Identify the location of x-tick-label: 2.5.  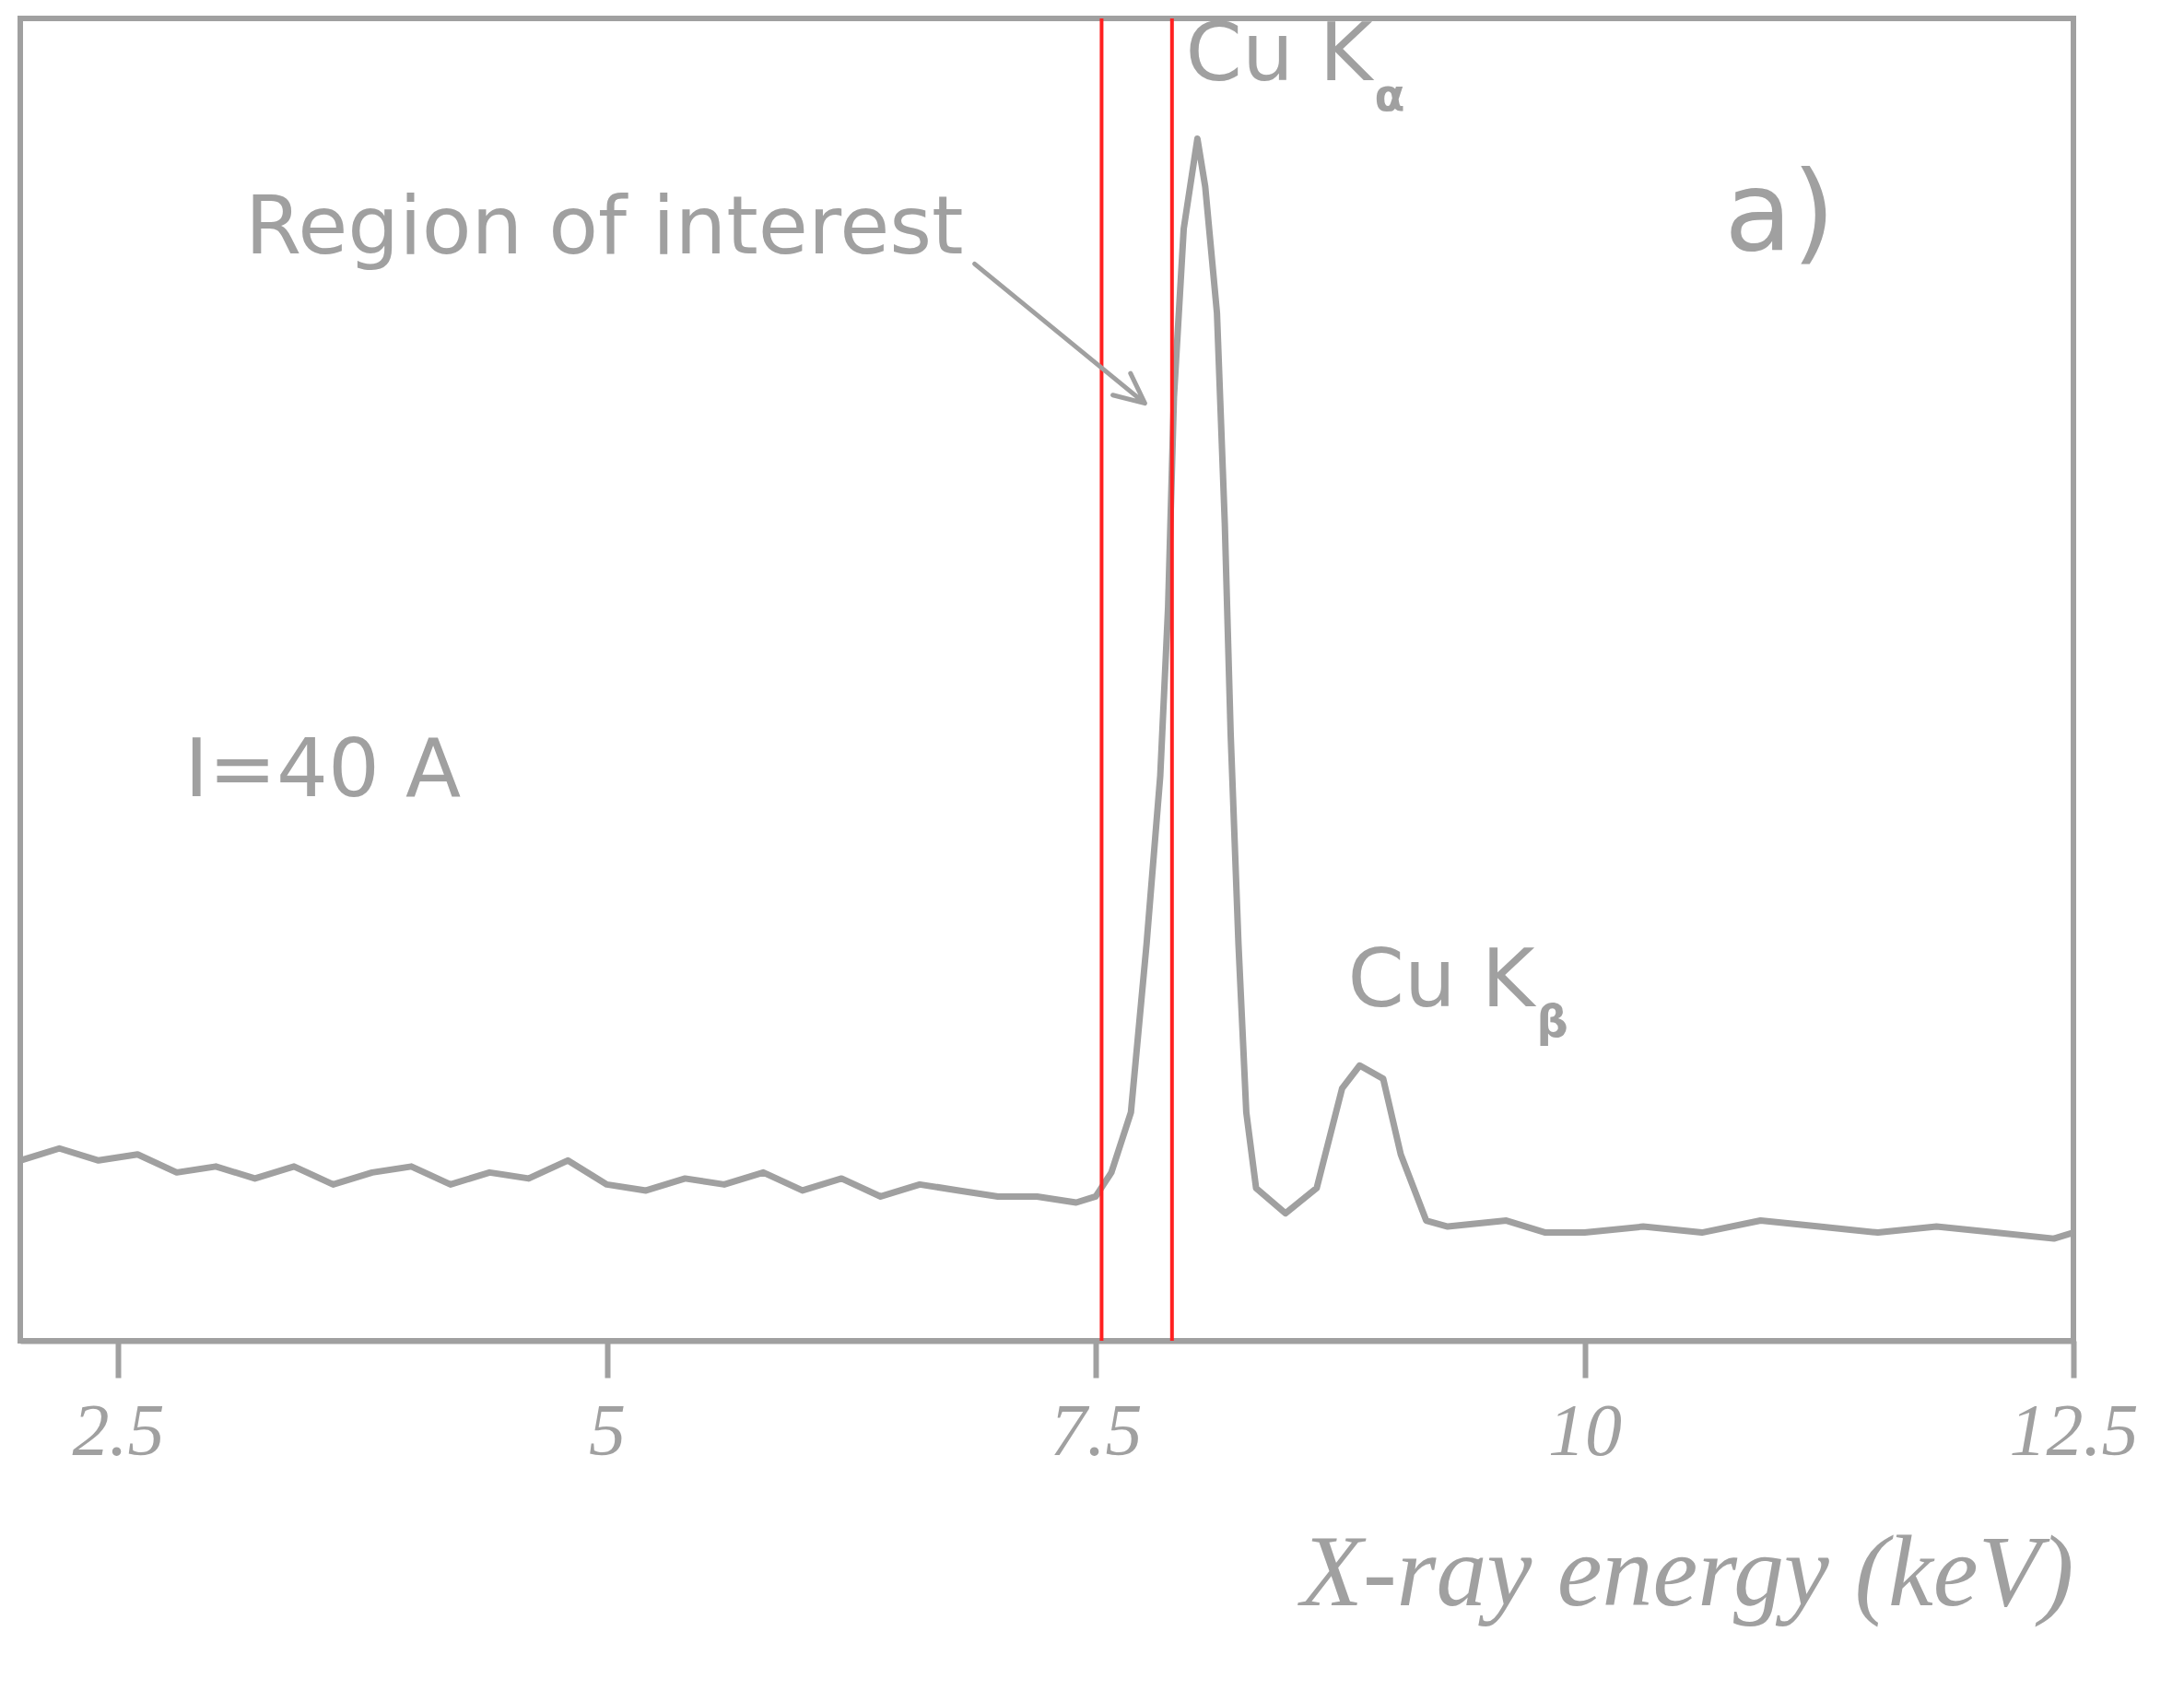
(118, 1430).